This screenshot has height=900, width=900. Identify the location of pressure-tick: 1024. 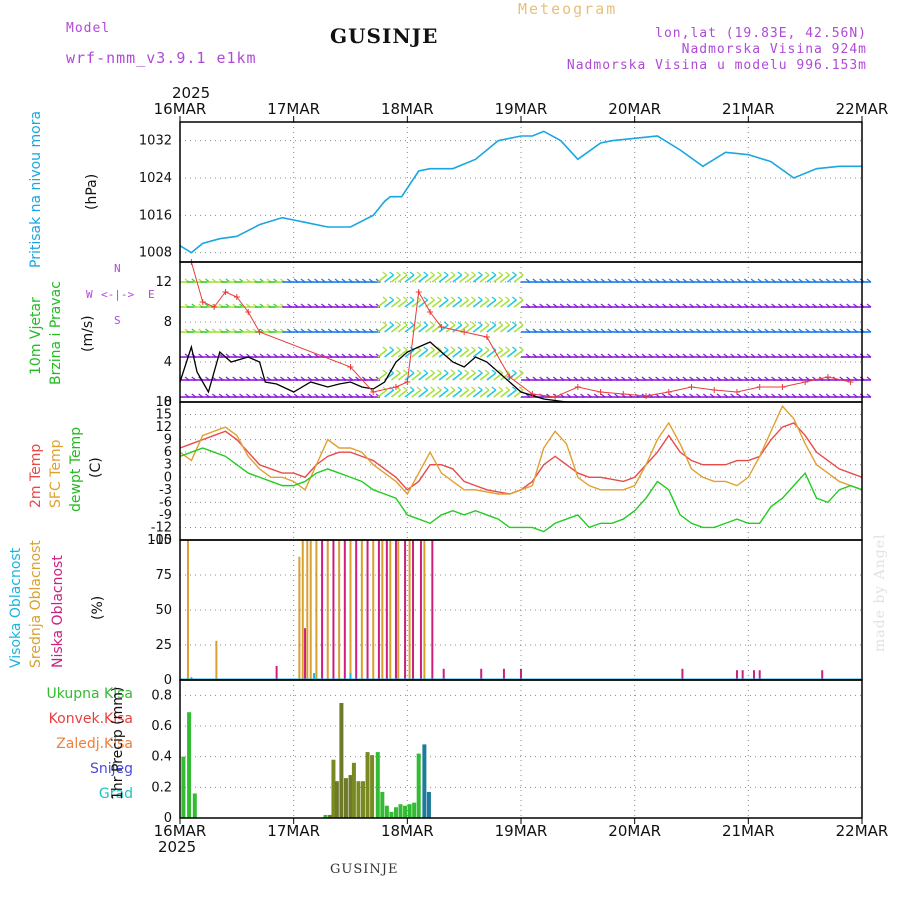
(155, 178).